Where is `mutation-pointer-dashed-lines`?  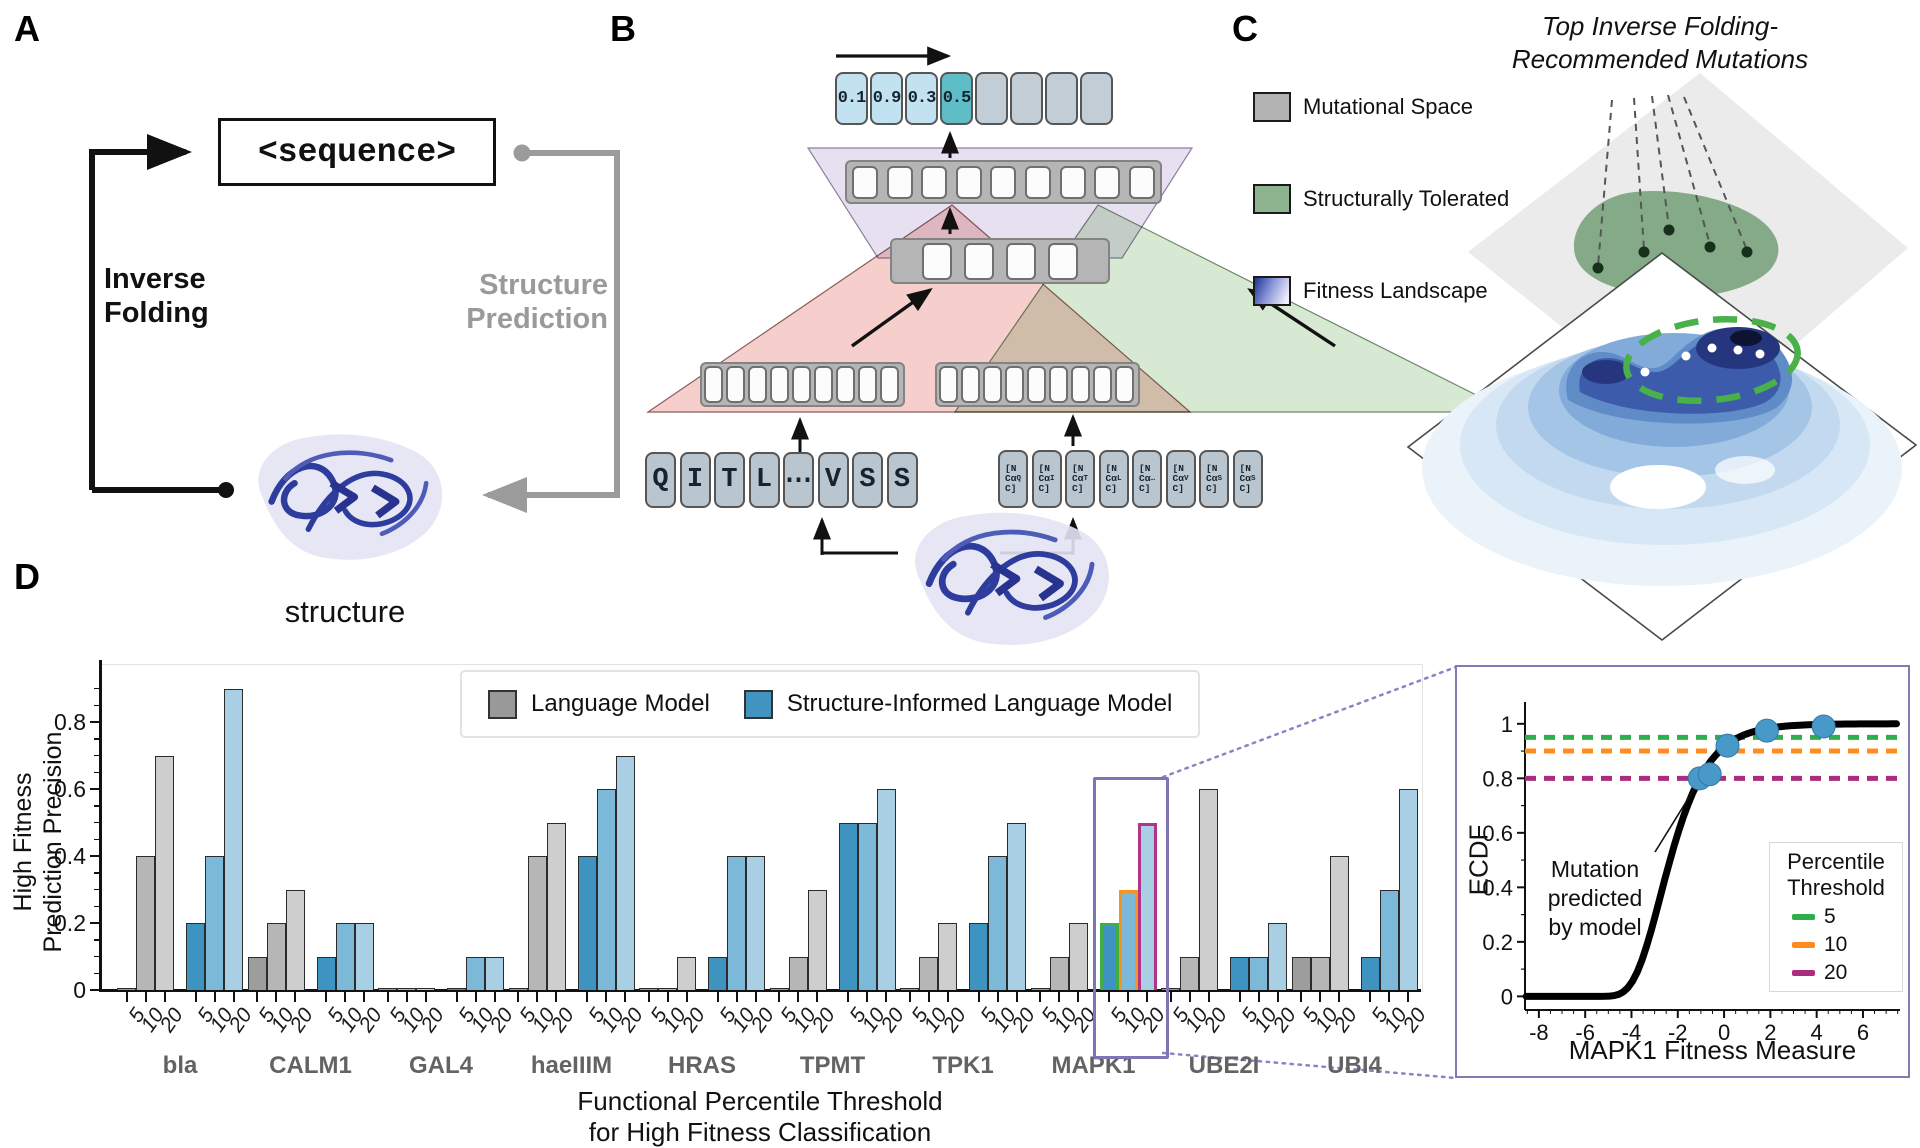
mutation-pointer-dashed-lines is located at coordinates (1672, 180).